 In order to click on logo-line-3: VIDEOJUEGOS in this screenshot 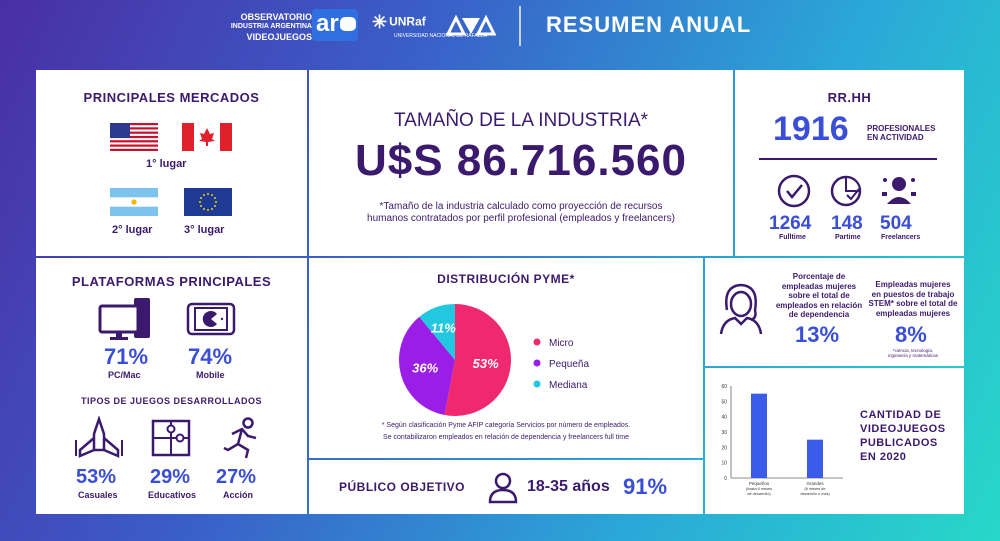, I will do `click(279, 37)`.